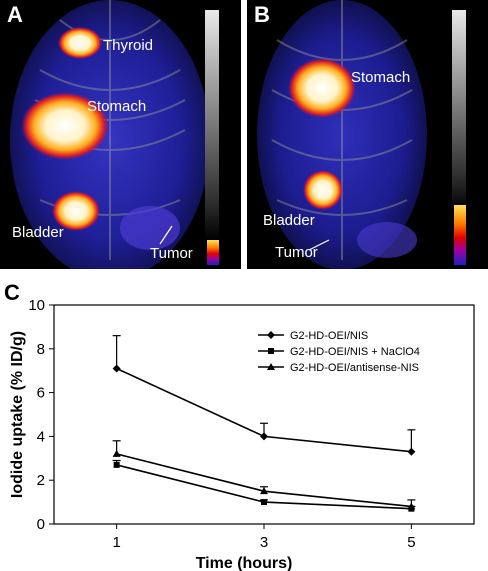  What do you see at coordinates (41, 393) in the screenshot?
I see `y-tick-label: 6` at bounding box center [41, 393].